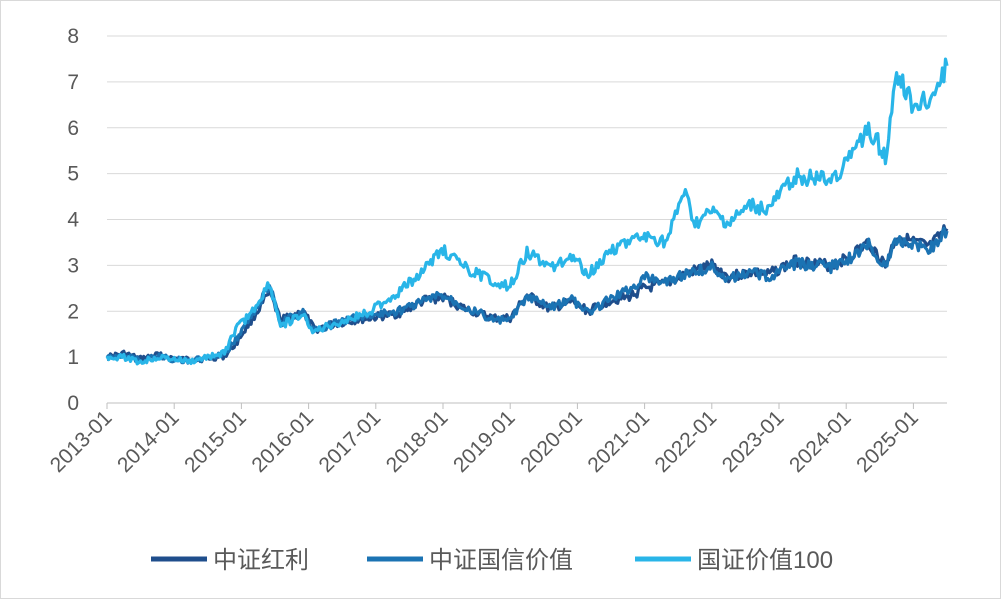 Image resolution: width=1001 pixels, height=599 pixels. What do you see at coordinates (73, 311) in the screenshot?
I see `y-tick-label: 2` at bounding box center [73, 311].